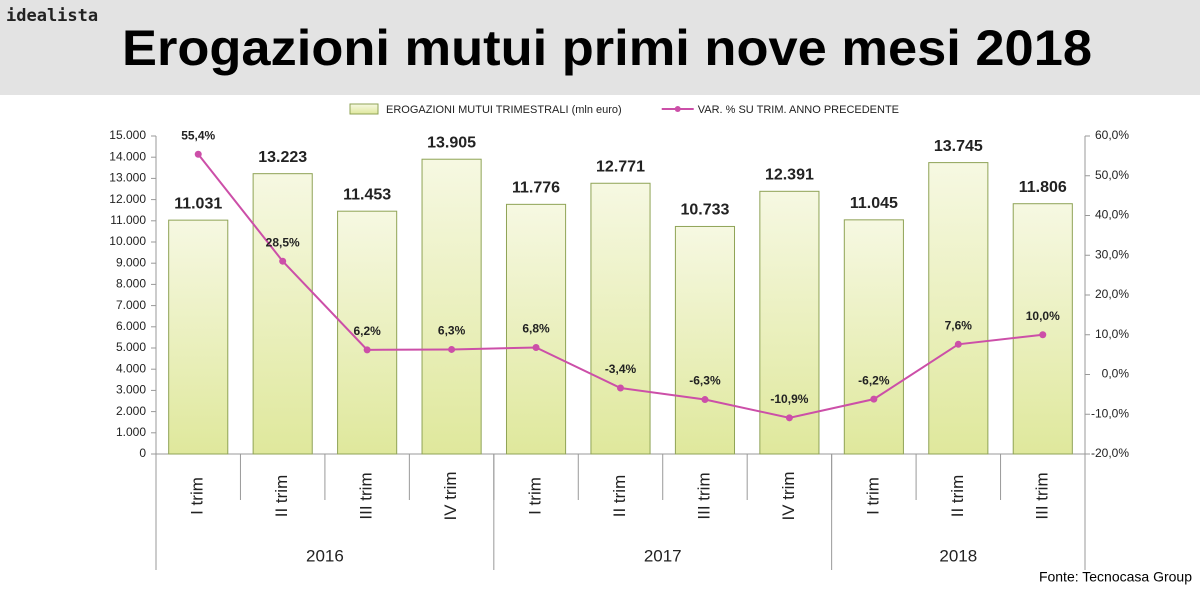 The image size is (1200, 590). What do you see at coordinates (958, 146) in the screenshot?
I see `bar-value-label: 13.745` at bounding box center [958, 146].